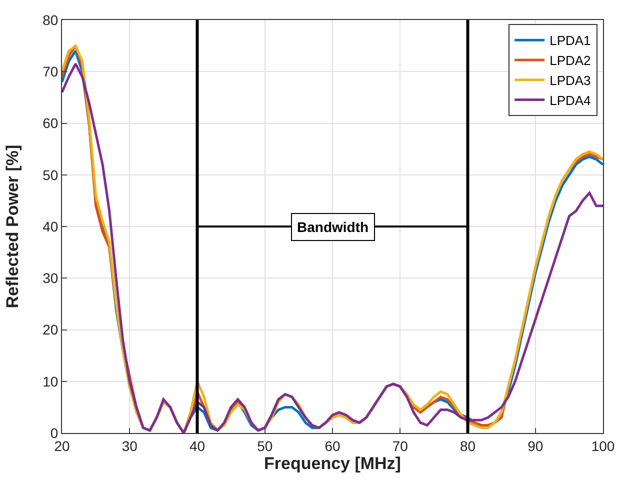 Image resolution: width=627 pixels, height=488 pixels. I want to click on y-tick-label: 80, so click(50, 20).